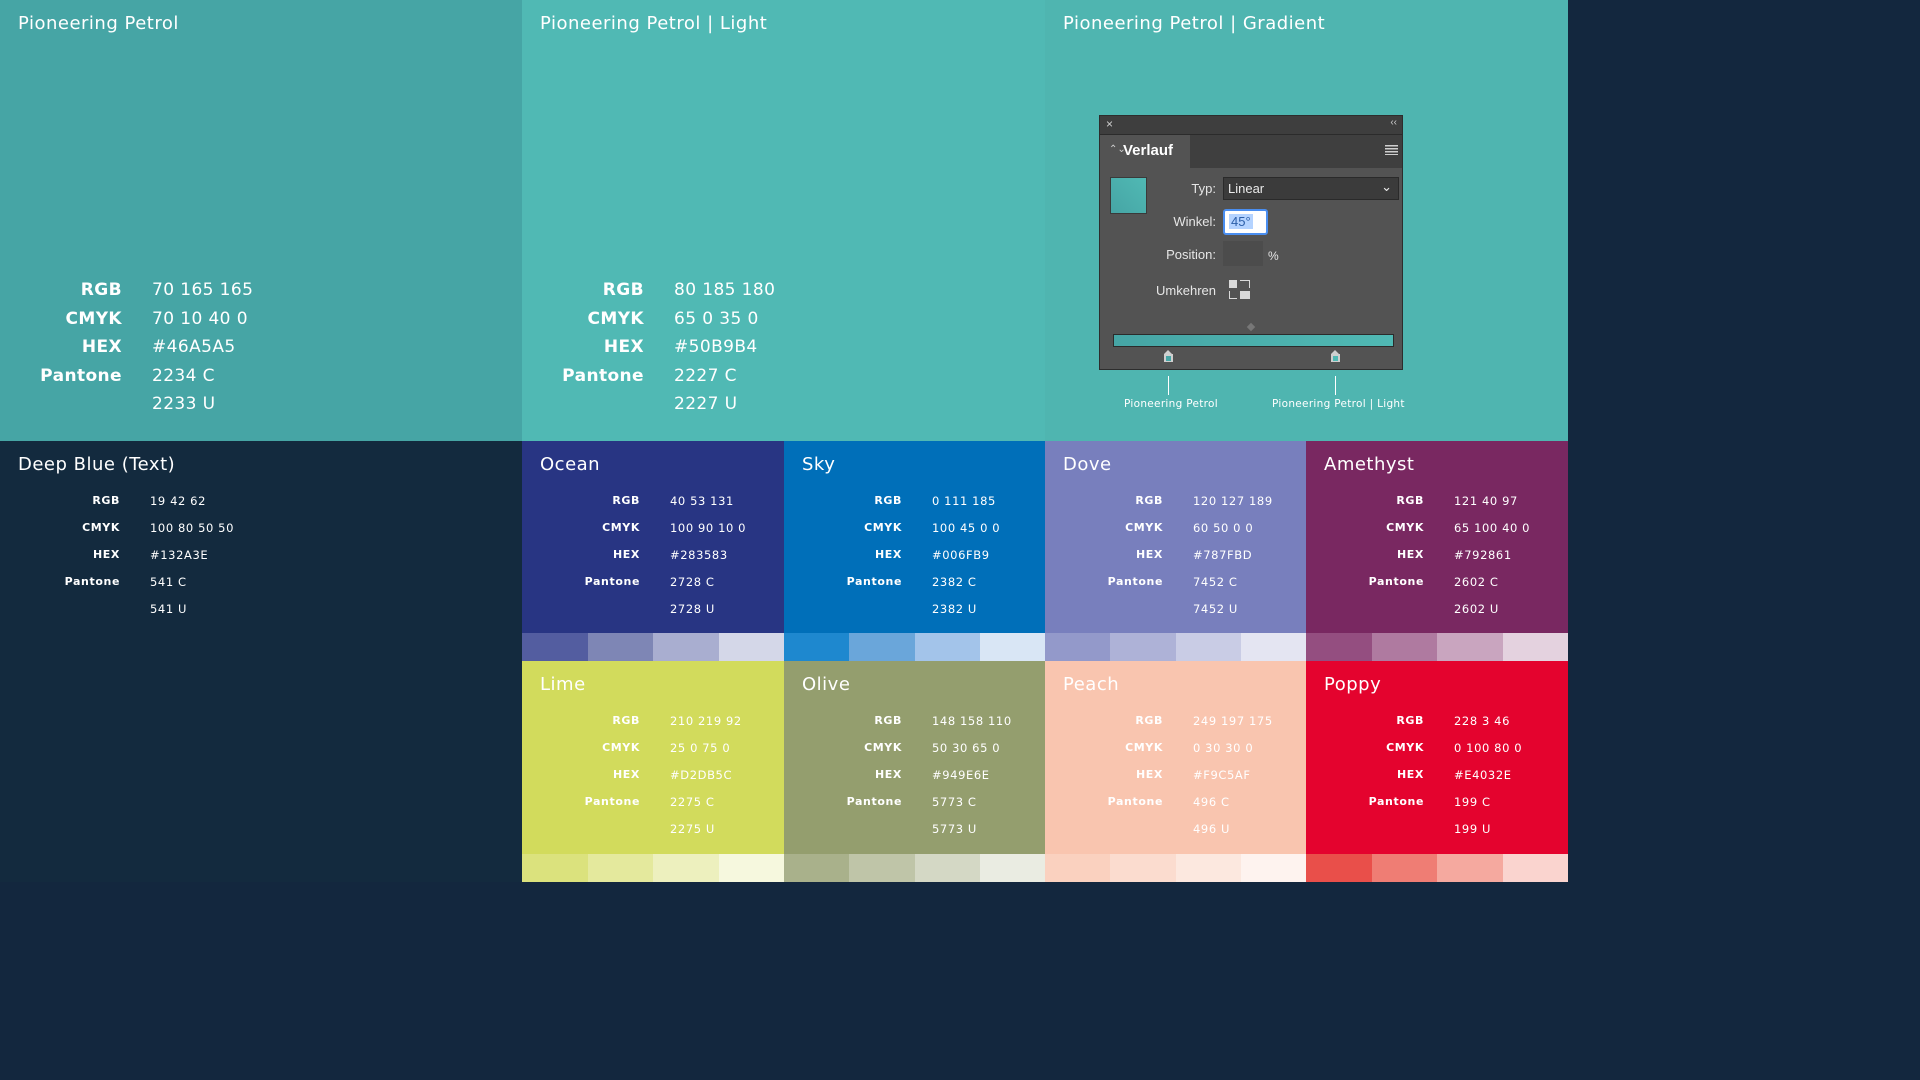  I want to click on reverse-gradient-icon, so click(1240, 290).